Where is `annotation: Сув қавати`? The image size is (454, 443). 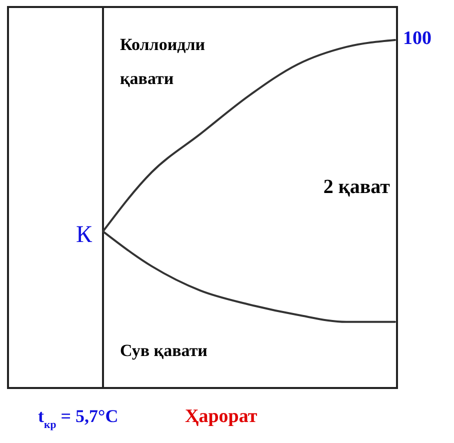 annotation: Сув қавати is located at coordinates (164, 350).